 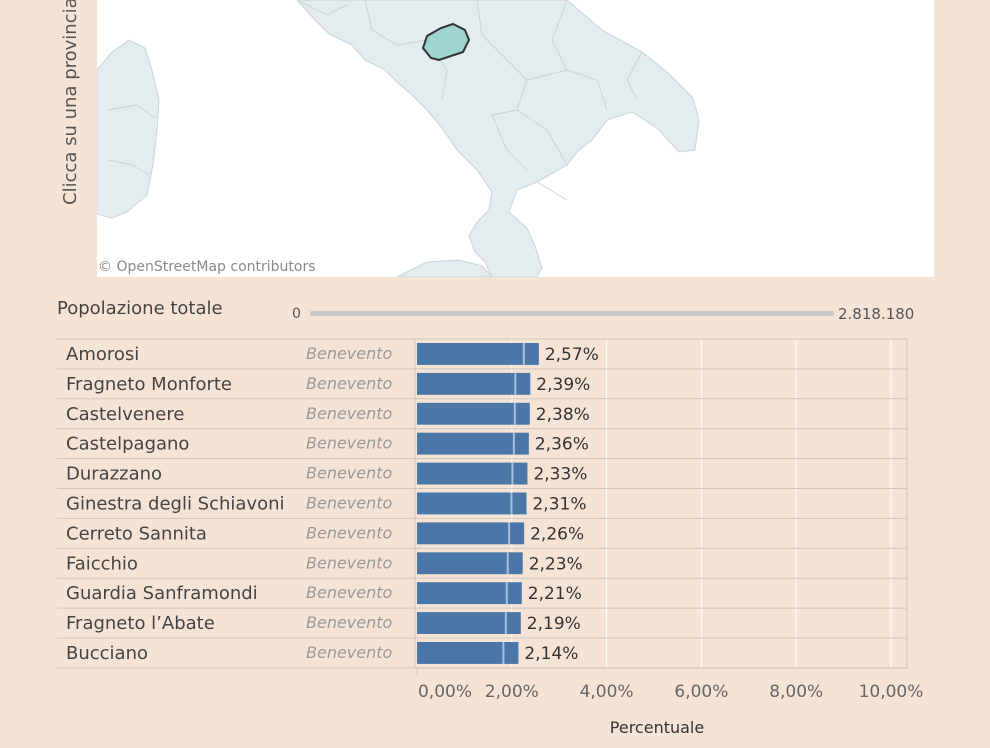 What do you see at coordinates (876, 314) in the screenshot?
I see `population-max-label: 2.818.180` at bounding box center [876, 314].